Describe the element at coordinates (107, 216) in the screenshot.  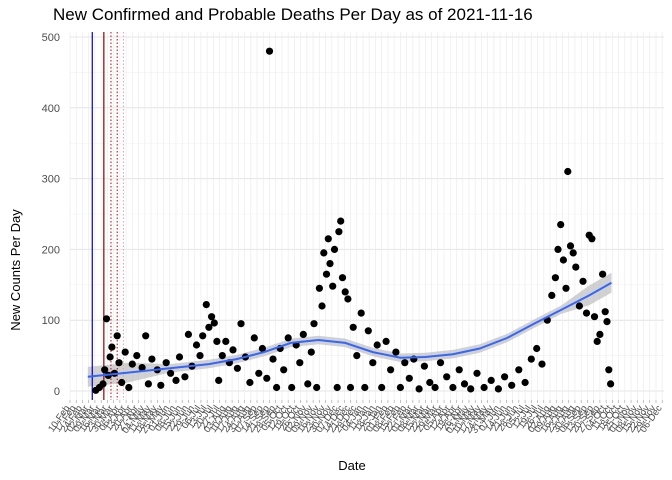
I see `reference-lines` at that location.